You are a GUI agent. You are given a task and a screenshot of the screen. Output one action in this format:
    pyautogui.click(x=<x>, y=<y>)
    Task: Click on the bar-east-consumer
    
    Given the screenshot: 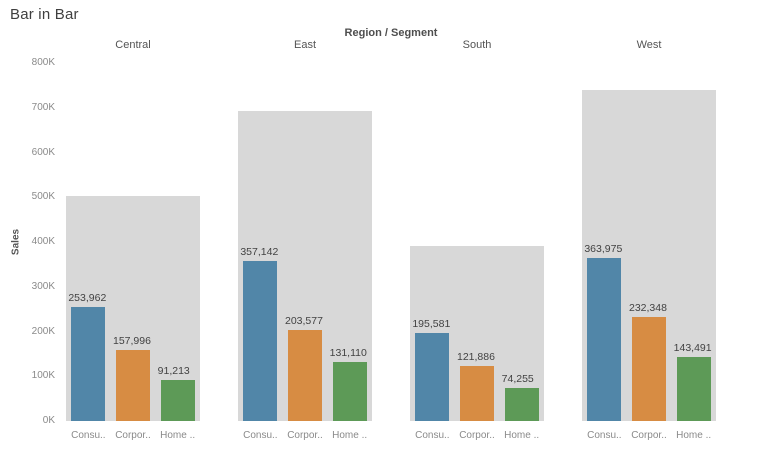 What is the action you would take?
    pyautogui.click(x=260, y=341)
    